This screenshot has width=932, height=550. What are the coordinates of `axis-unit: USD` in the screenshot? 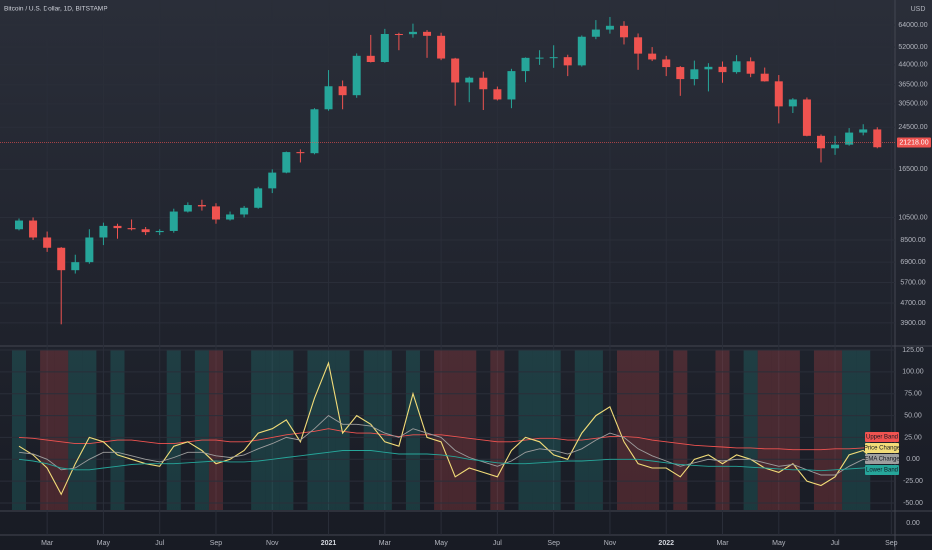 It's located at (918, 9).